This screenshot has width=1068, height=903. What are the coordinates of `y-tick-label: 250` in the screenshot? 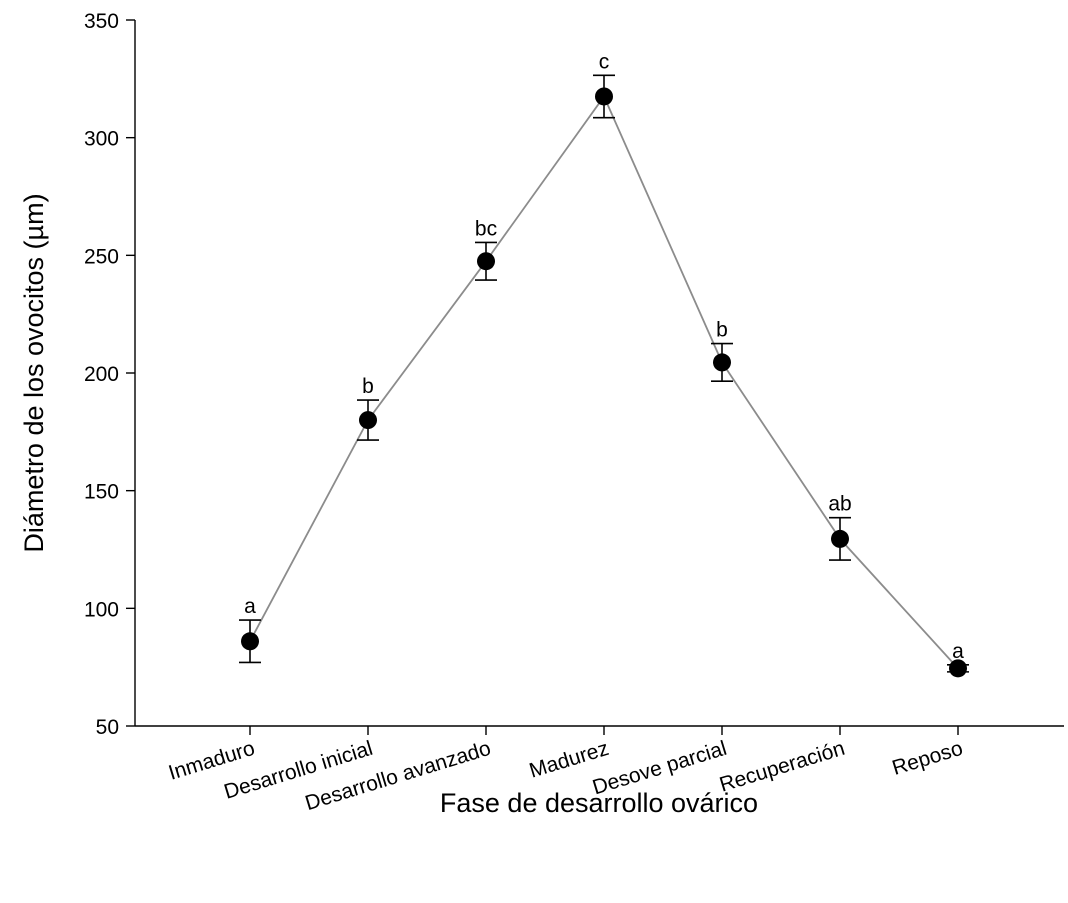 It's located at (101, 256).